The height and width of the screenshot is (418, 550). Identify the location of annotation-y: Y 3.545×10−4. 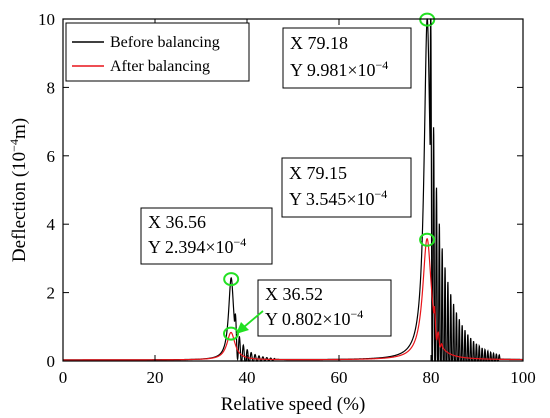
(338, 198).